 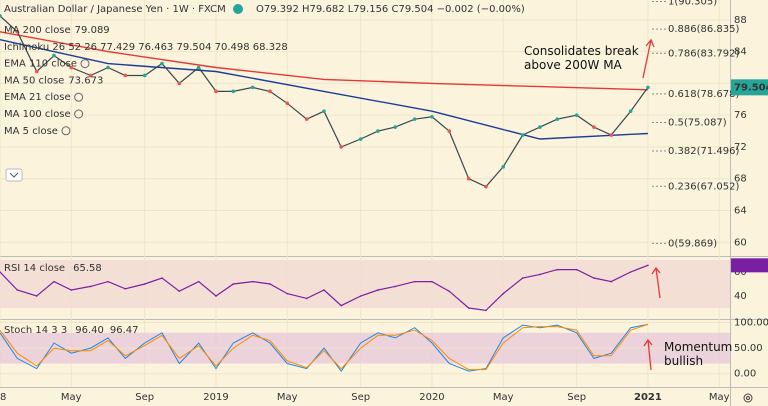 I want to click on band, so click(x=365, y=284).